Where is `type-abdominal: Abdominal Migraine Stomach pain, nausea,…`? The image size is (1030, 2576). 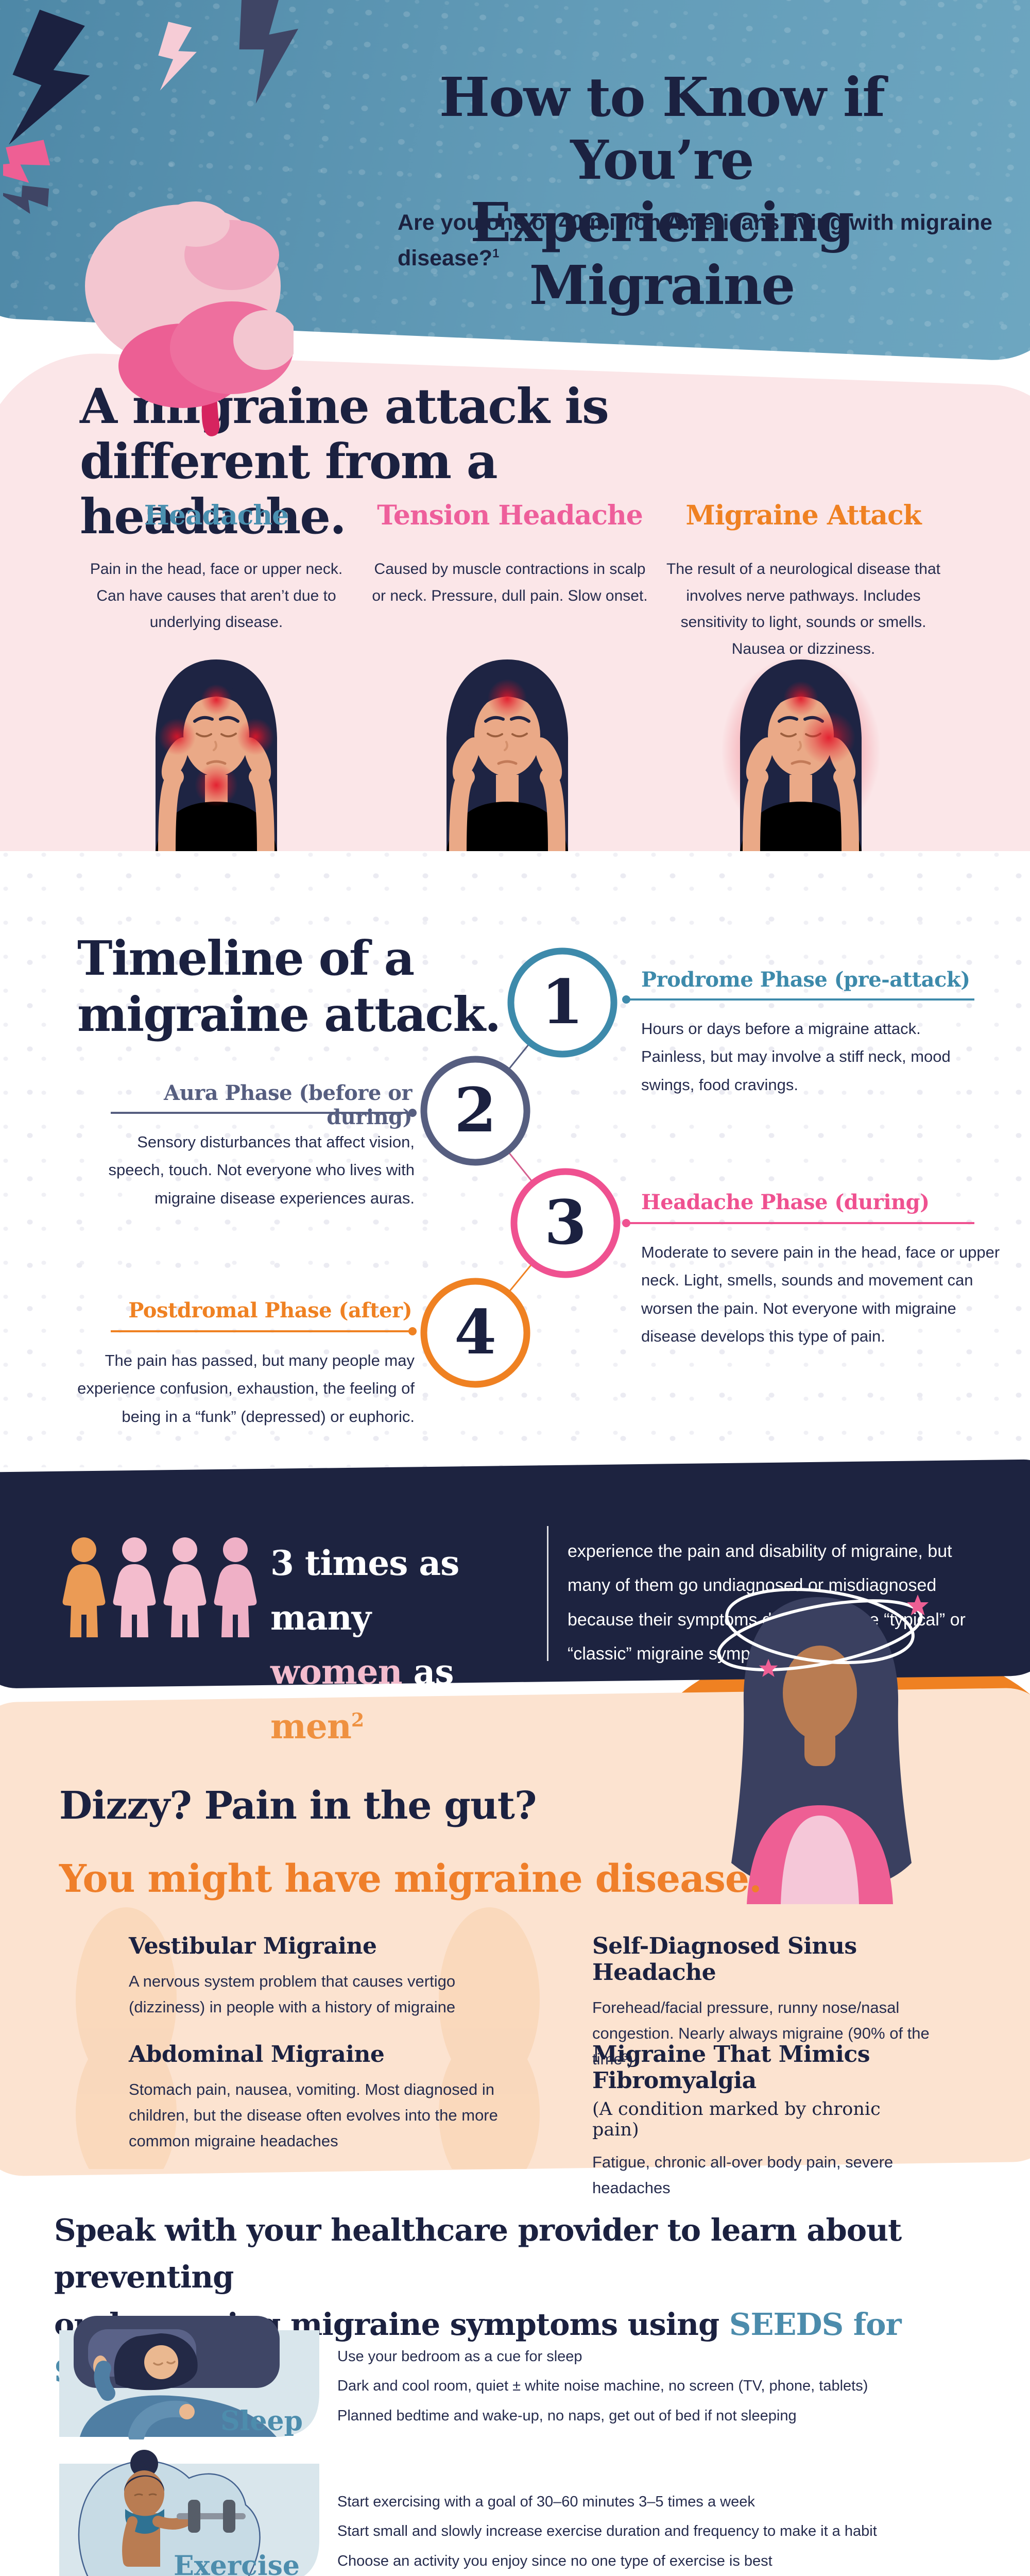 type-abdominal: Abdominal Migraine Stomach pain, nausea,… is located at coordinates (325, 2098).